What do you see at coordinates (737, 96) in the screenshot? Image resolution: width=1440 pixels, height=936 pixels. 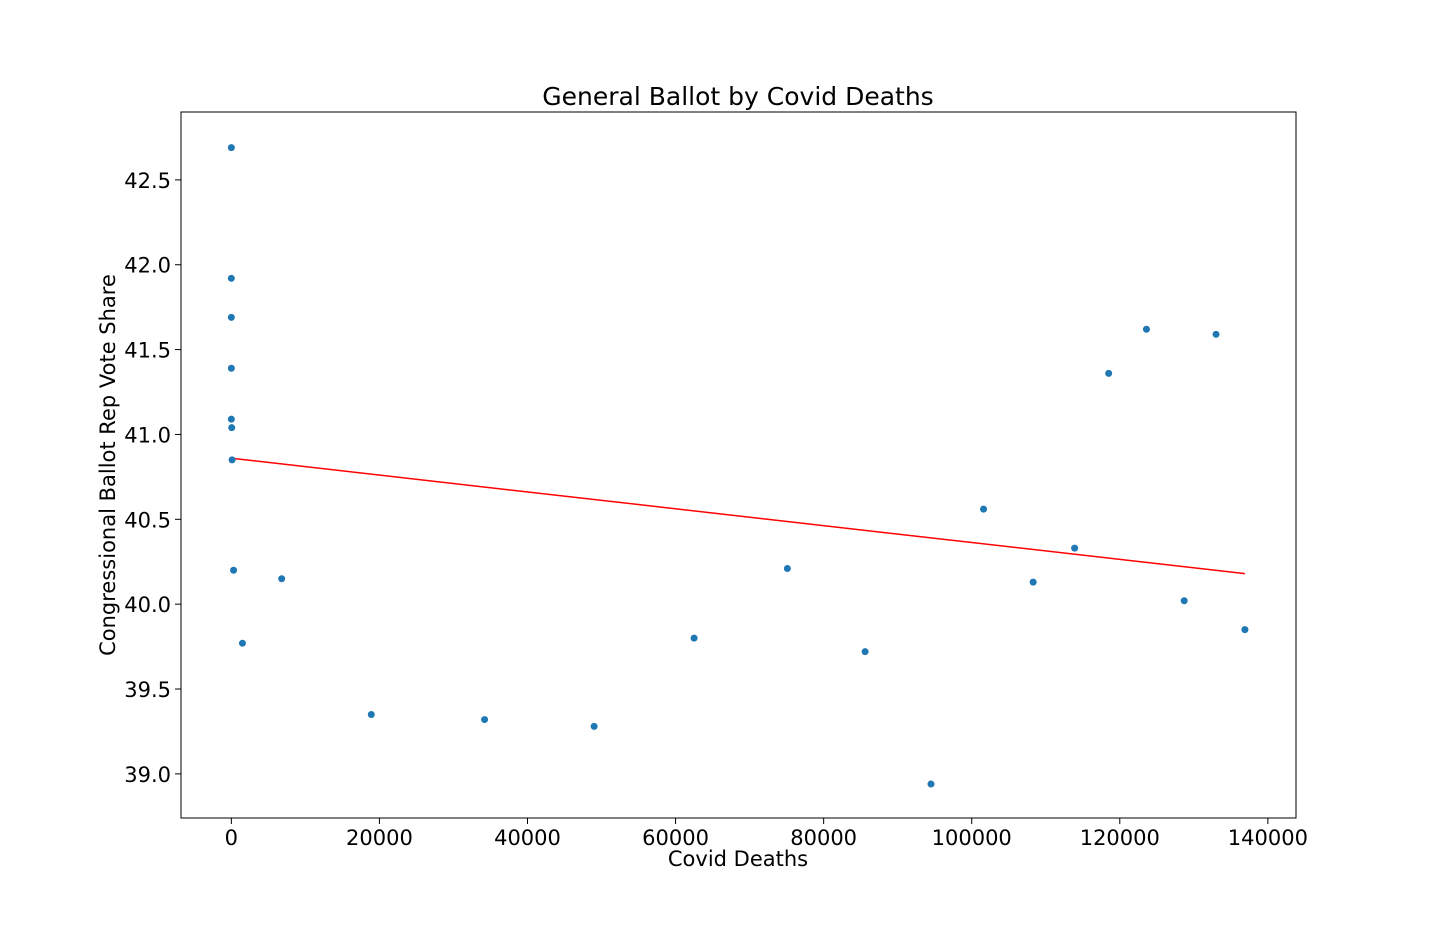 I see `chart-title: General Ballot by Covid Deaths` at bounding box center [737, 96].